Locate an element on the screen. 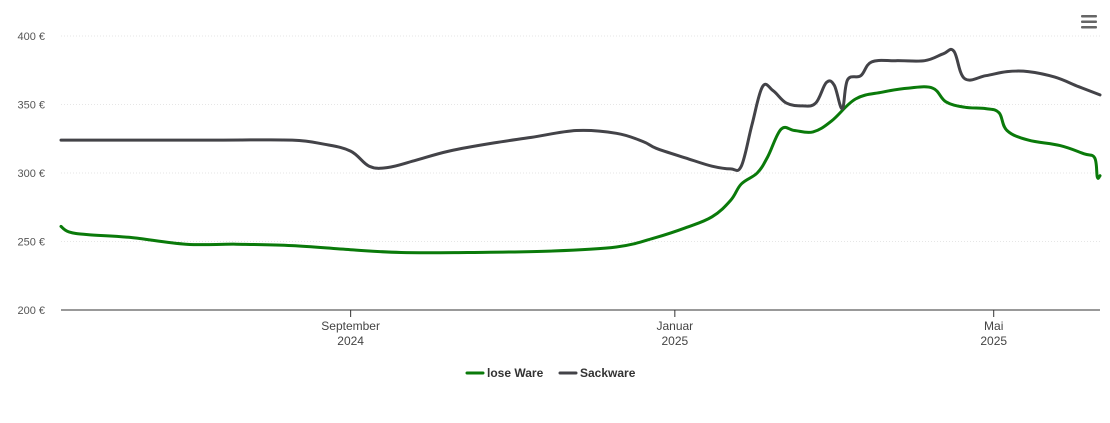 The image size is (1110, 423). y-tick-label: 300 € is located at coordinates (31, 174).